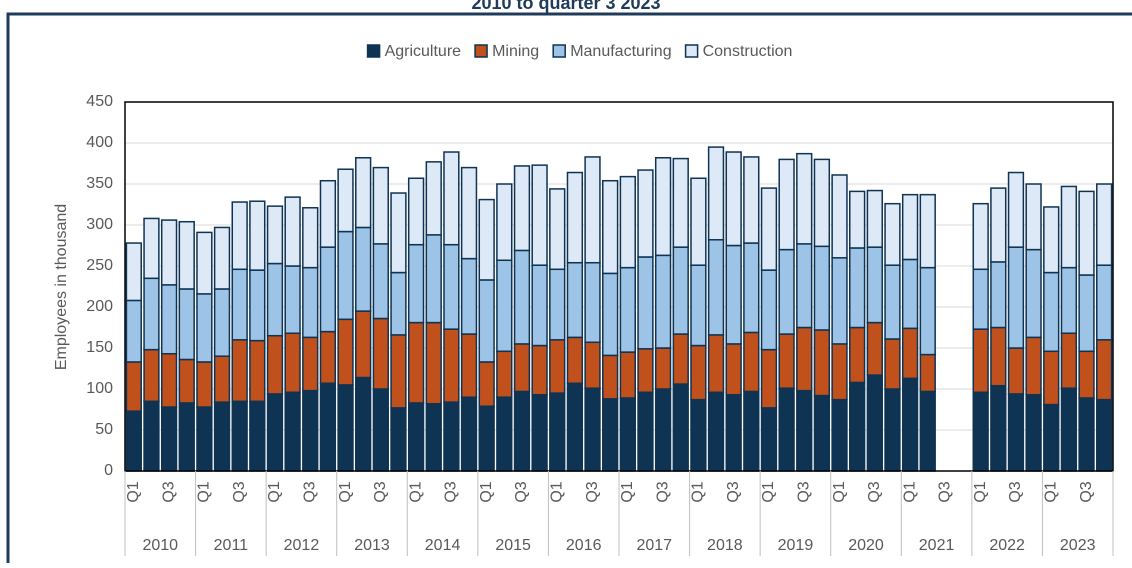 This screenshot has height=568, width=1132. What do you see at coordinates (99, 306) in the screenshot?
I see `y-tick-label: 200` at bounding box center [99, 306].